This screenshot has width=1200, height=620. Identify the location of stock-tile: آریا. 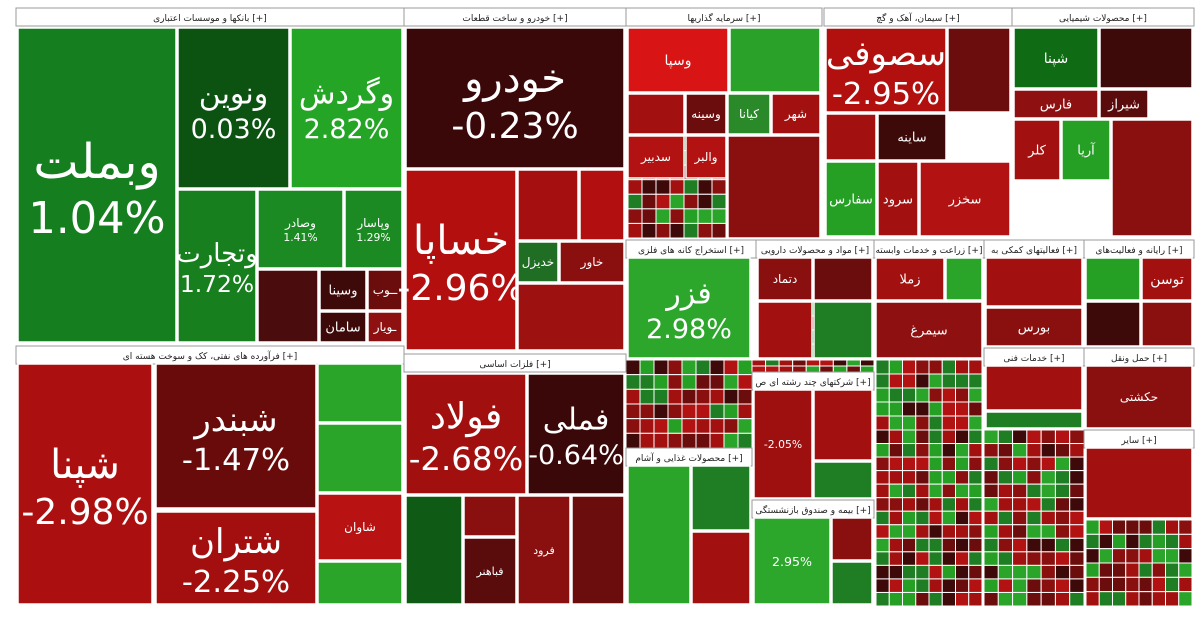
(1086, 150).